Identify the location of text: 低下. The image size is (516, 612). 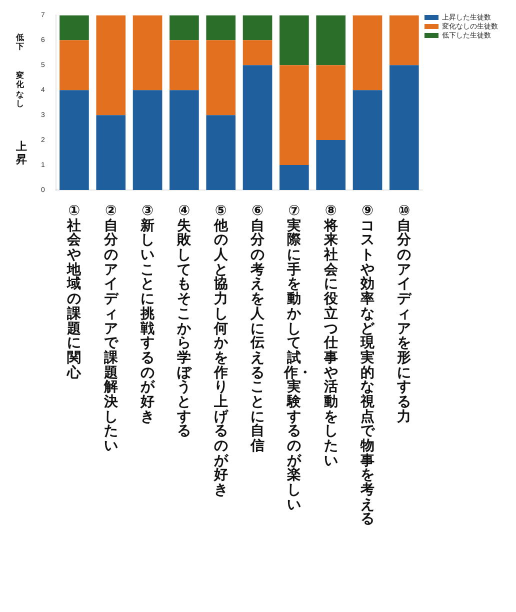
(19, 42).